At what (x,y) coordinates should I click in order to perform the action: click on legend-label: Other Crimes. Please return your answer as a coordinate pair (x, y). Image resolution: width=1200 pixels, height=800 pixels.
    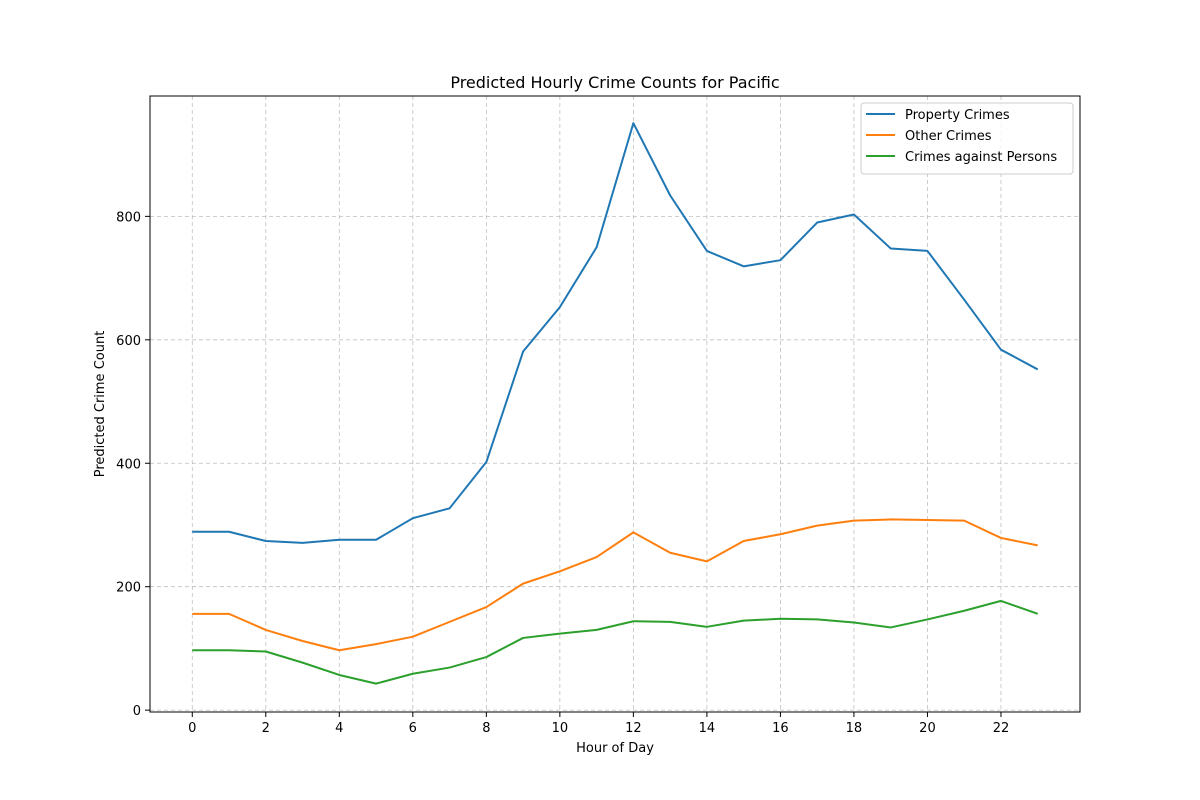
    Looking at the image, I should click on (948, 136).